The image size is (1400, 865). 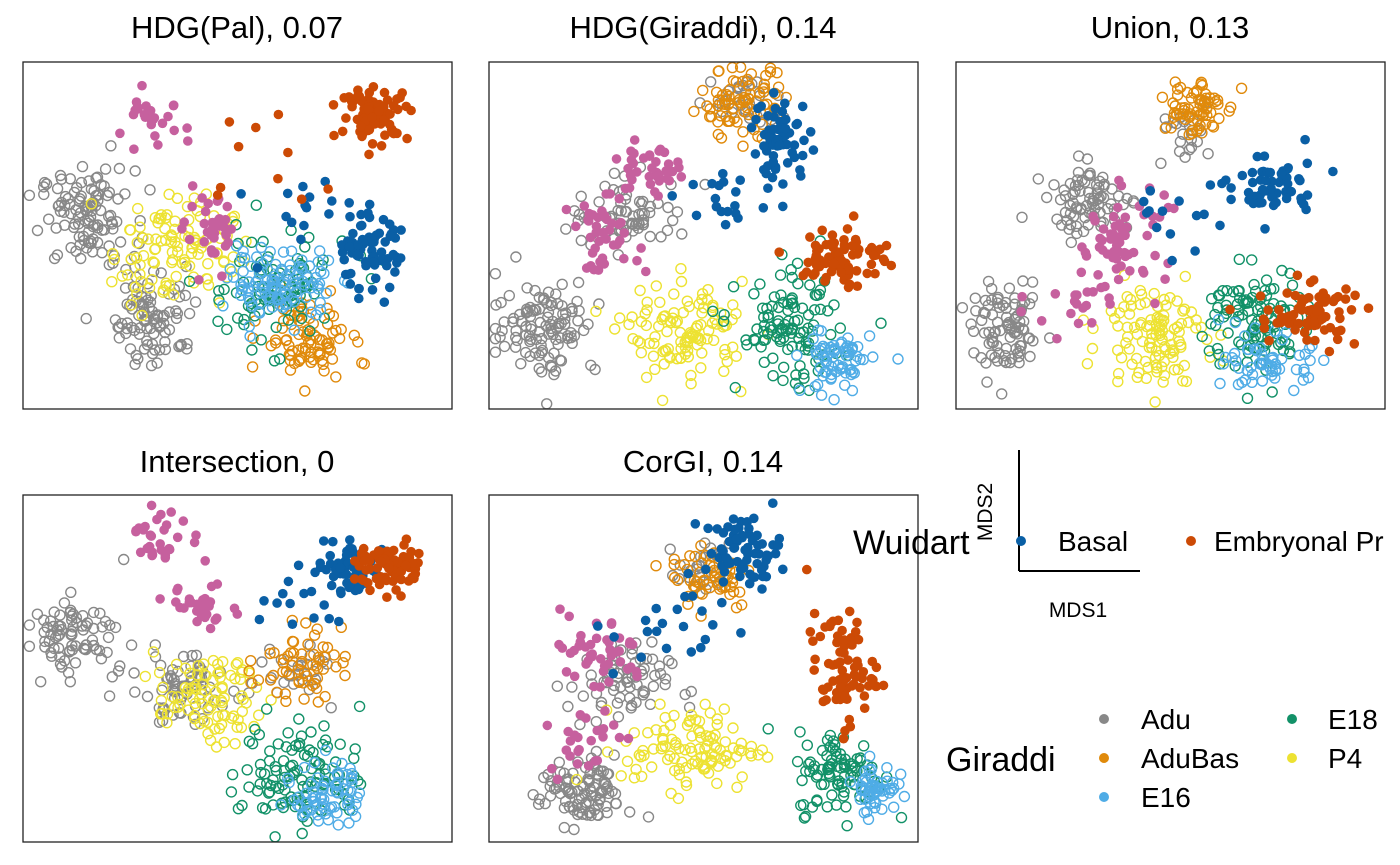 What do you see at coordinates (1104, 797) in the screenshot?
I see `legend-giraddi-e16-swatch` at bounding box center [1104, 797].